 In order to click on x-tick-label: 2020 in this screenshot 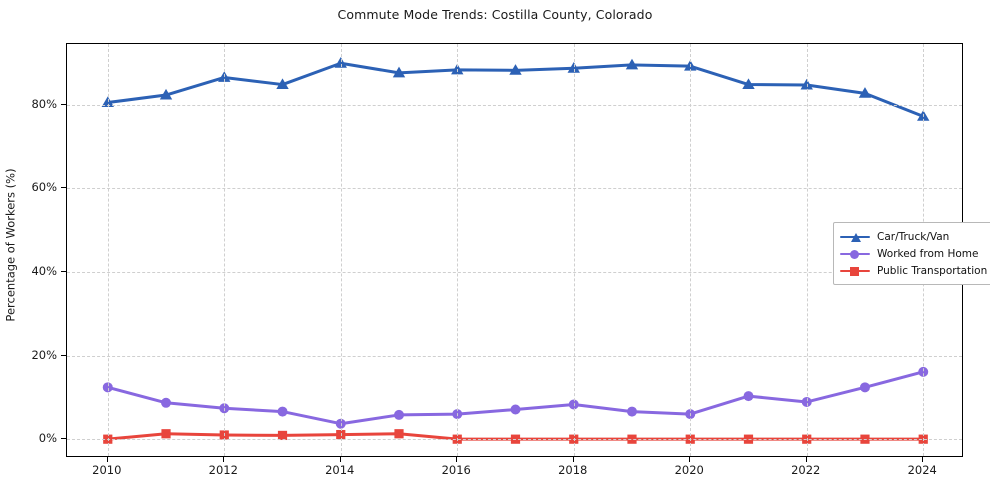, I will do `click(689, 470)`.